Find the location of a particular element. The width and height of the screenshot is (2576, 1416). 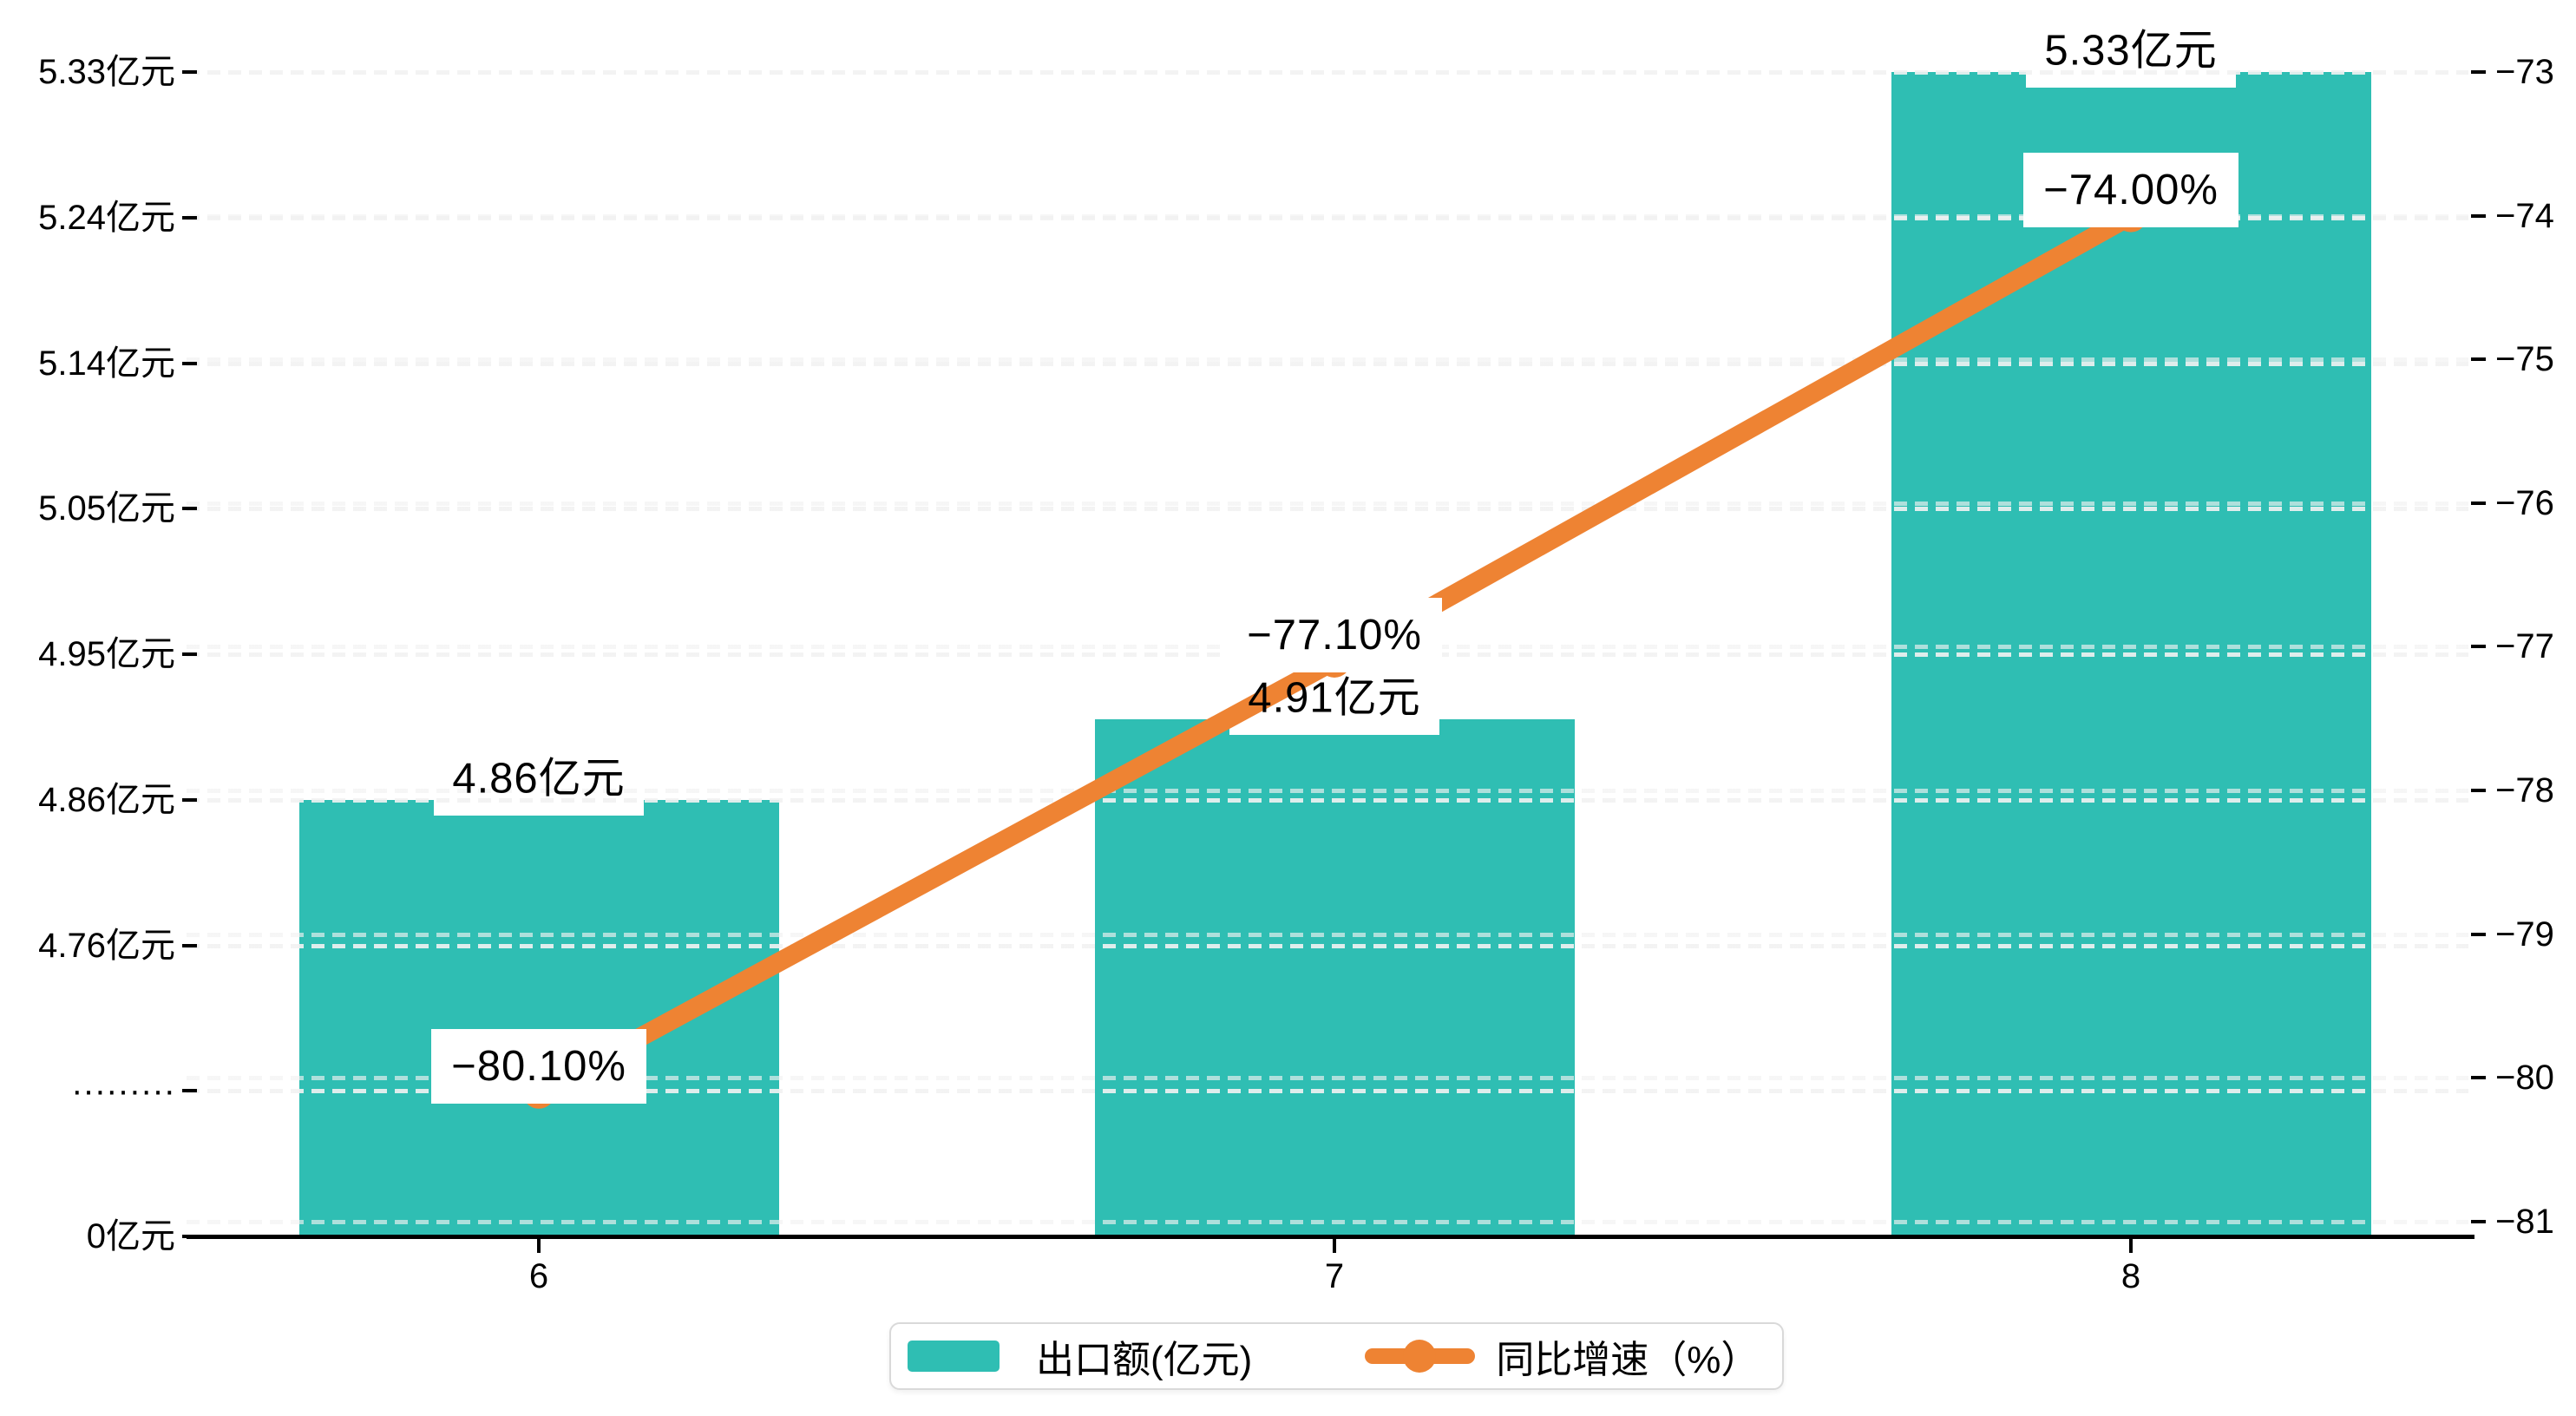

right-axis-label: −73 is located at coordinates (2524, 72).